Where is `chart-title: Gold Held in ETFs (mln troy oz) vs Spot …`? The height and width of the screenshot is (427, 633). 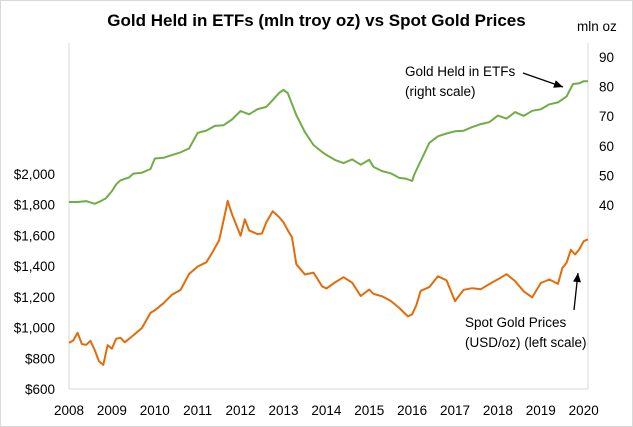 chart-title: Gold Held in ETFs (mln troy oz) vs Spot … is located at coordinates (316, 20).